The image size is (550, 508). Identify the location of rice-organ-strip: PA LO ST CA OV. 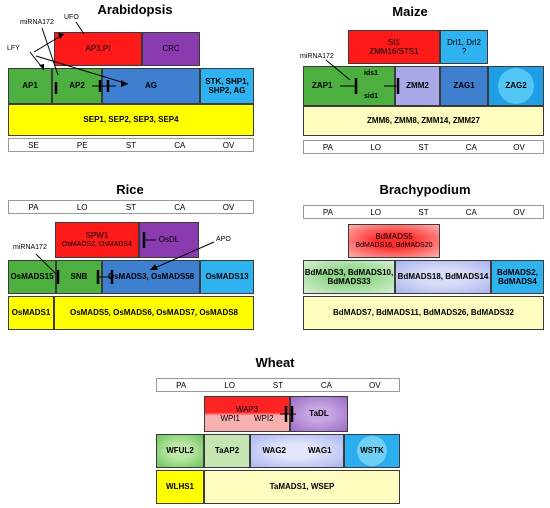
(131, 207).